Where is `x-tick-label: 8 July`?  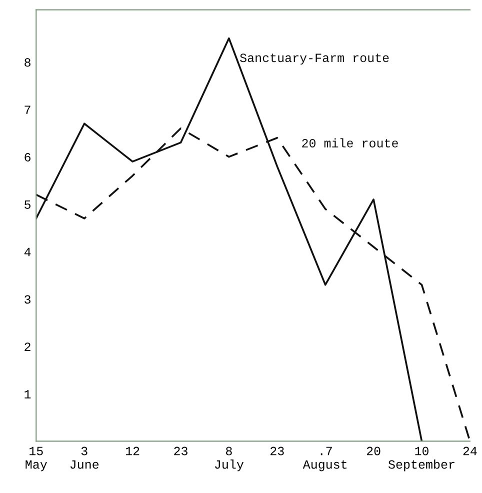 x-tick-label: 8 July is located at coordinates (229, 459).